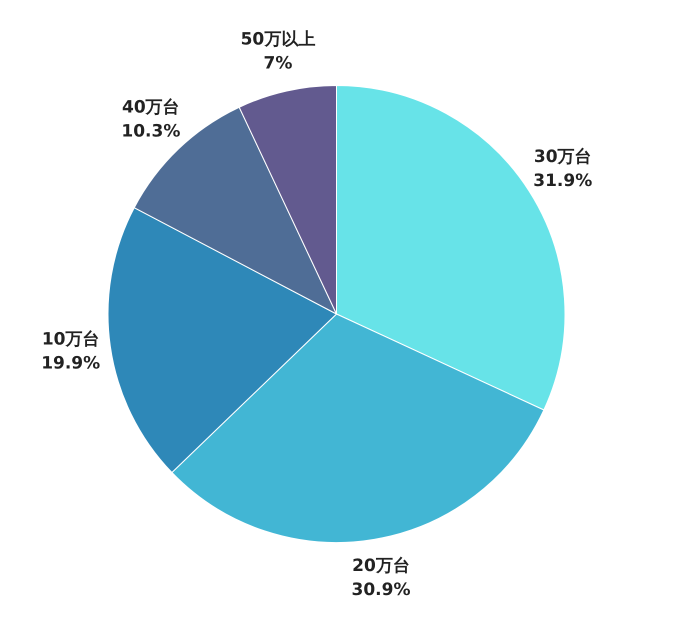 The height and width of the screenshot is (630, 673). Describe the element at coordinates (277, 63) in the screenshot. I see `data-label: 7%` at that location.